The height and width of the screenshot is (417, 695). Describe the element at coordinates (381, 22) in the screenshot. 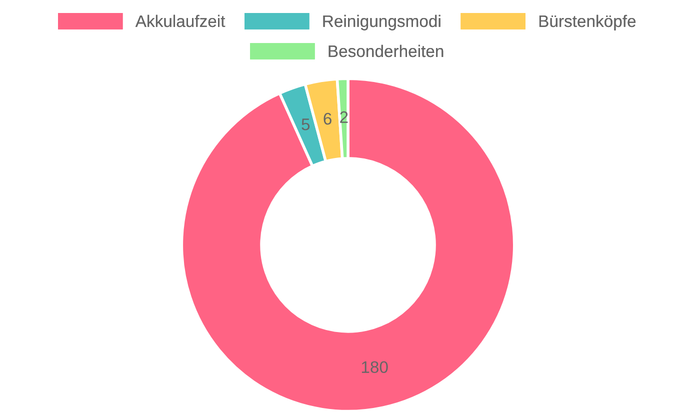

I see `legend-label: Reinigungsmodi` at that location.